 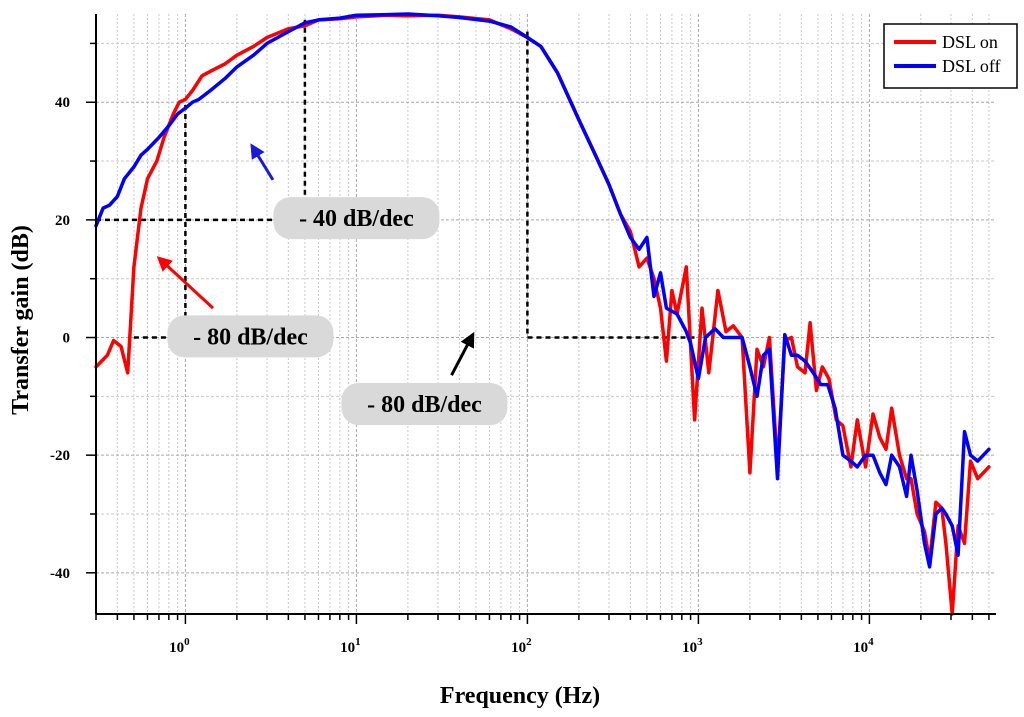 What do you see at coordinates (332, 284) in the screenshot?
I see `annotations: - 40 dB/dec - 80 dB/dec - 80 dB/dec` at bounding box center [332, 284].